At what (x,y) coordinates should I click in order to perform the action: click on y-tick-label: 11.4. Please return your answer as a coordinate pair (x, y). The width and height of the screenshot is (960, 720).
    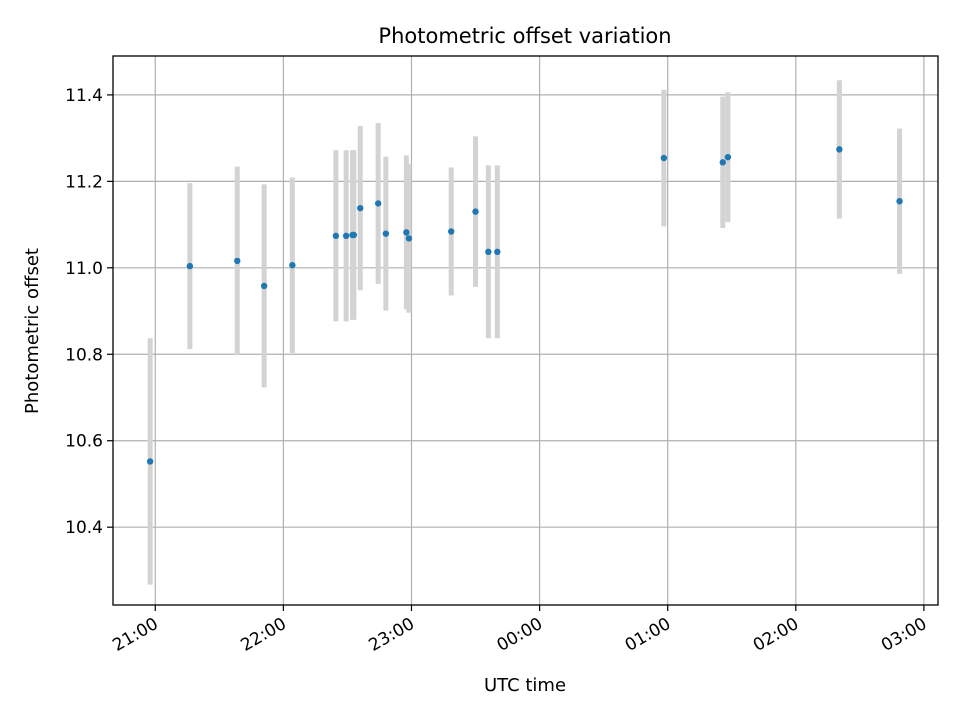
    Looking at the image, I should click on (84, 96).